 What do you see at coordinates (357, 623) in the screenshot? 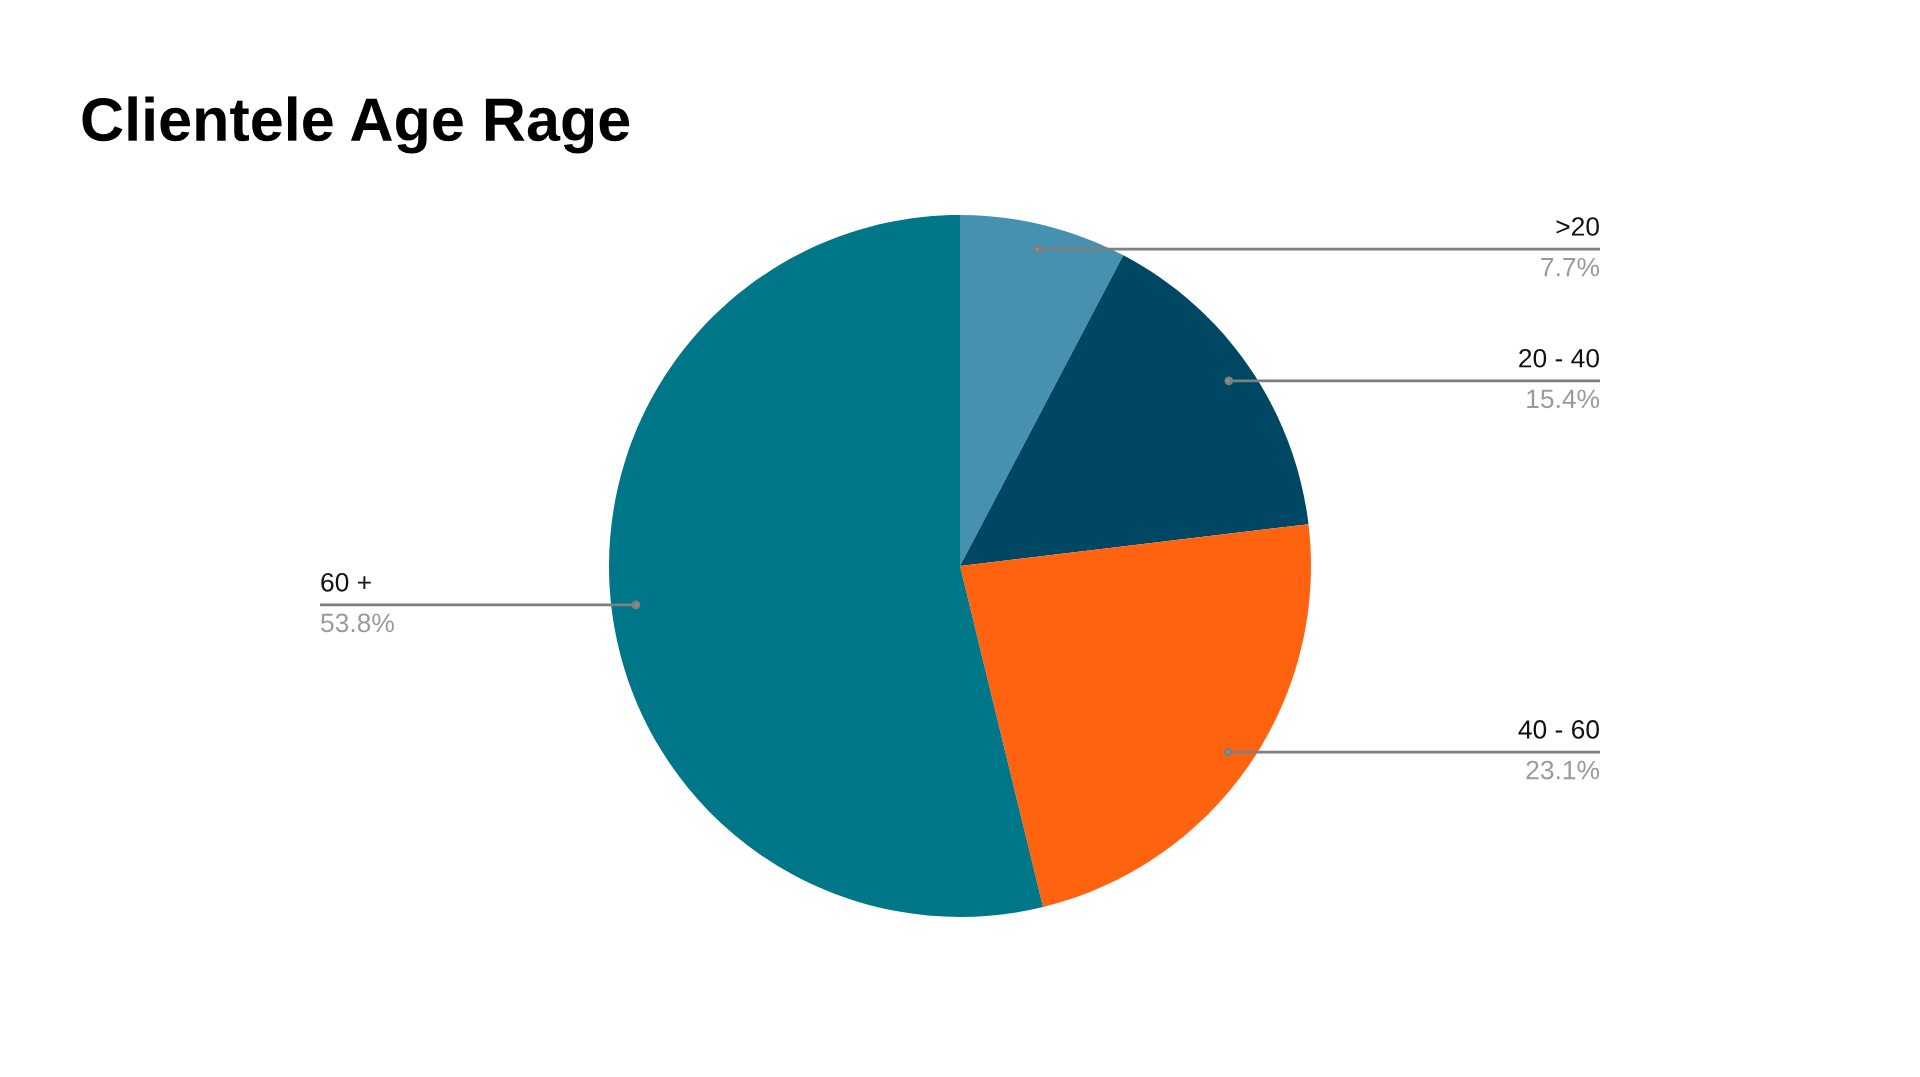
I see `data-label: 53.8%` at bounding box center [357, 623].